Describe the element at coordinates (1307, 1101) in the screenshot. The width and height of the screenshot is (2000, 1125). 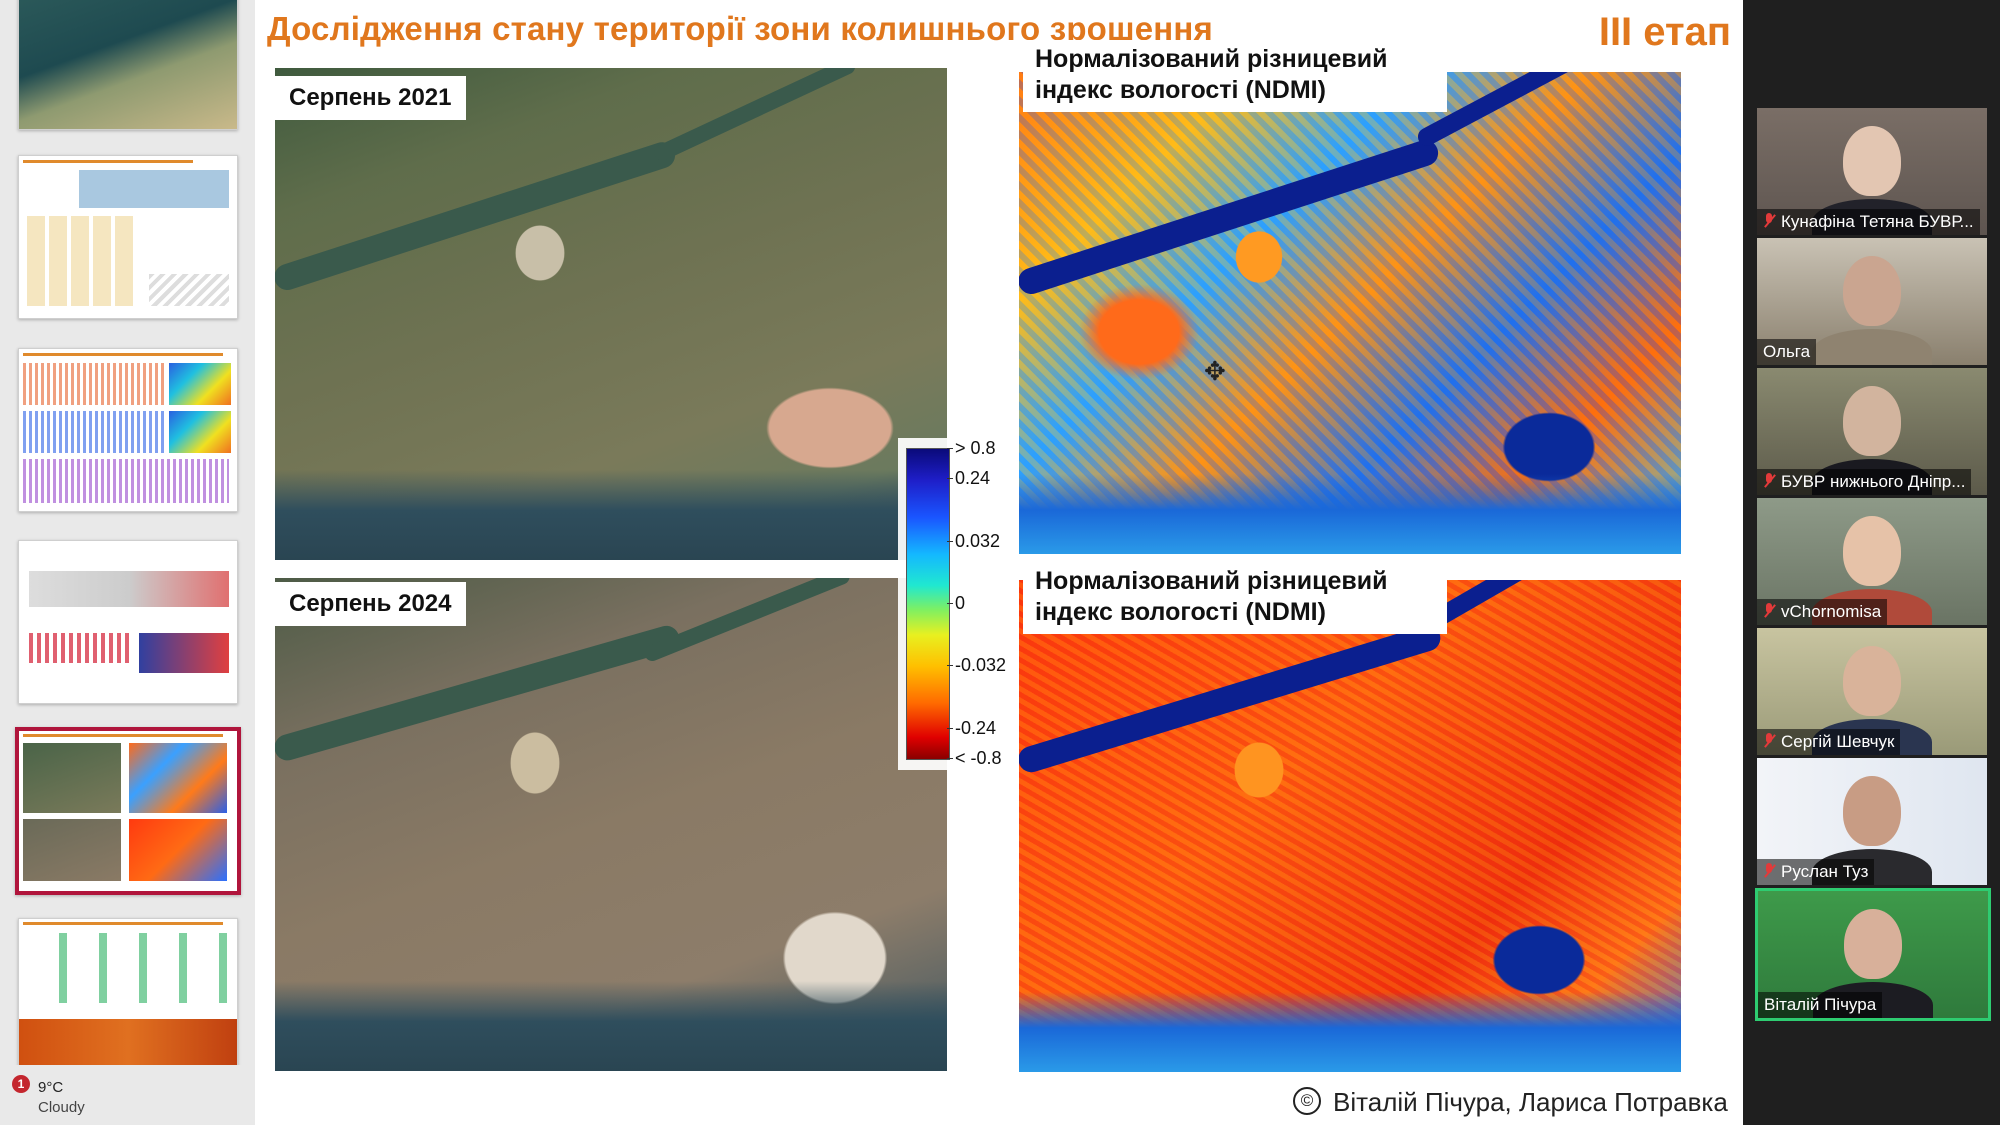
I see `copyright-icon: ©` at that location.